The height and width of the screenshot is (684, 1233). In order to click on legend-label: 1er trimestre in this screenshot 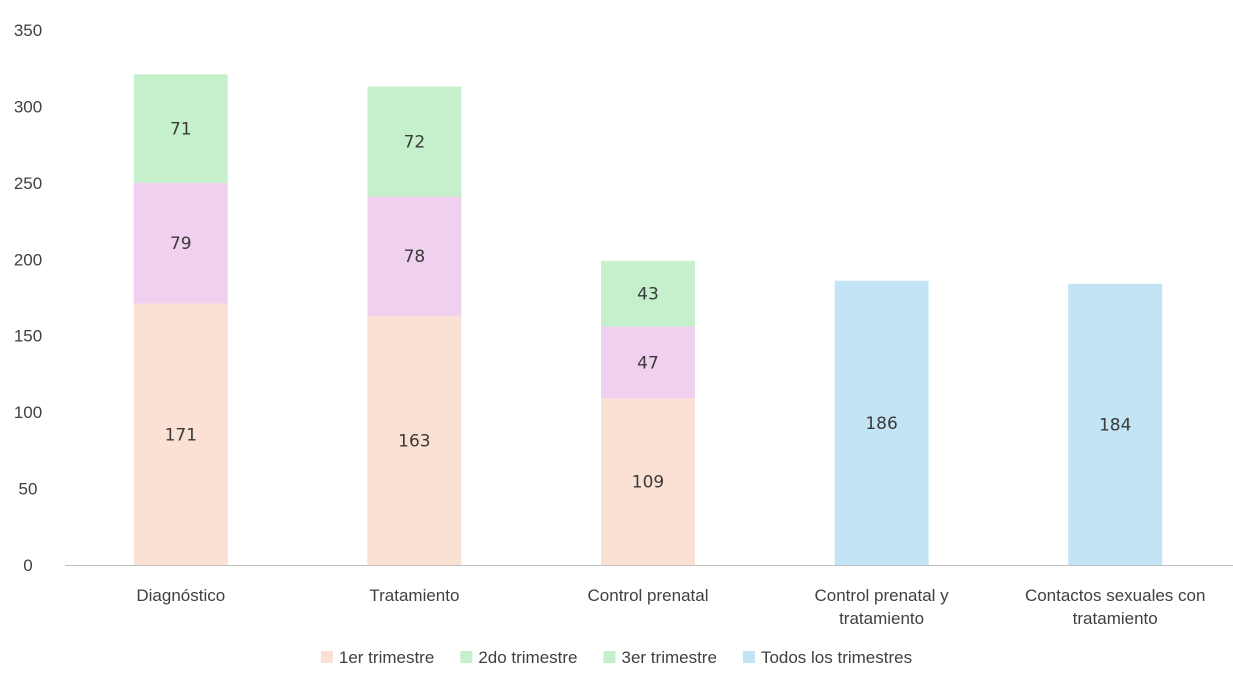, I will do `click(386, 657)`.